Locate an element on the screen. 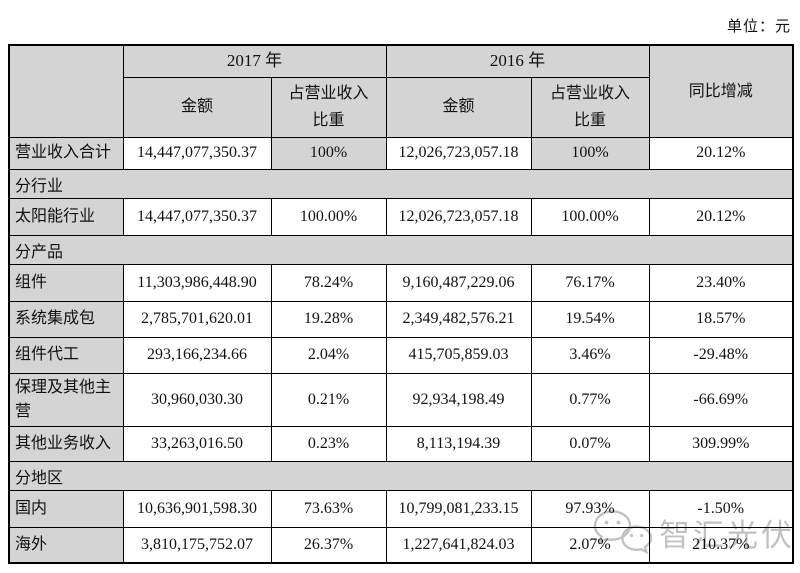  row-label-cell: 其他业务收入 is located at coordinates (66, 443).